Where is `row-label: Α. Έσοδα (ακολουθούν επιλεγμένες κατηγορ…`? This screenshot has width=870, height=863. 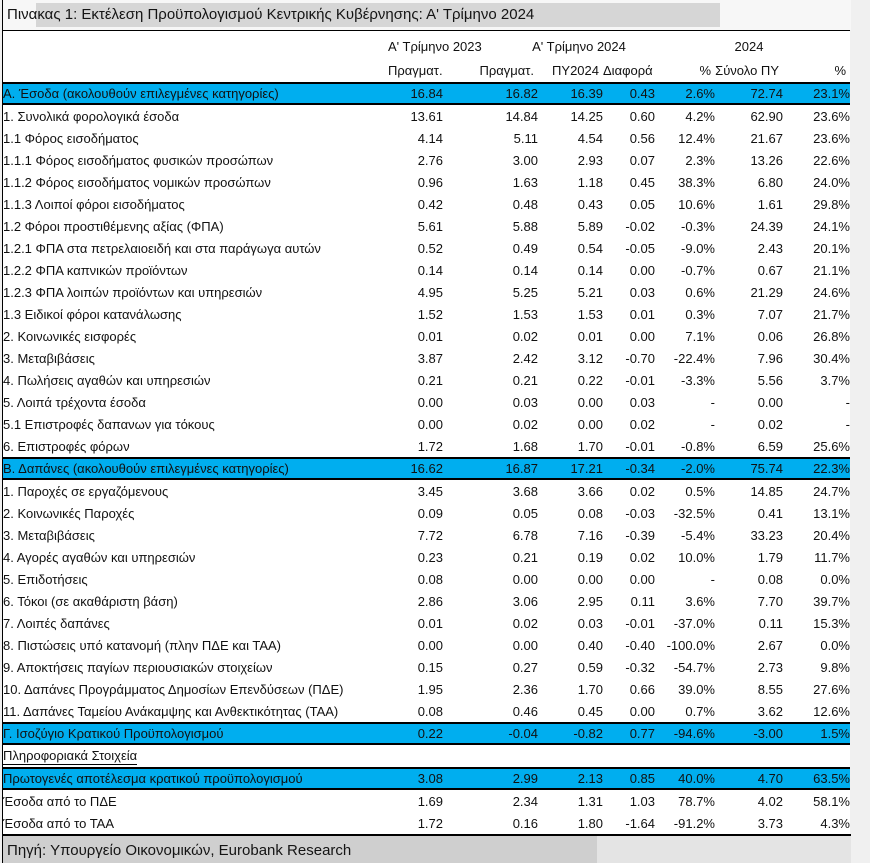 row-label: Α. Έσοδα (ακολουθούν επιλεγμένες κατηγορ… is located at coordinates (195, 93).